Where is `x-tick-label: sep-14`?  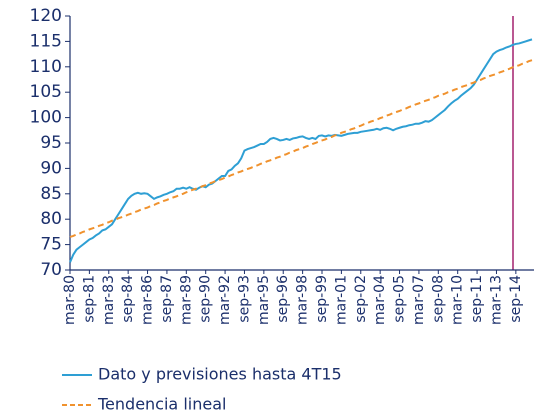
x-tick-label: sep-14 is located at coordinates (516, 299).